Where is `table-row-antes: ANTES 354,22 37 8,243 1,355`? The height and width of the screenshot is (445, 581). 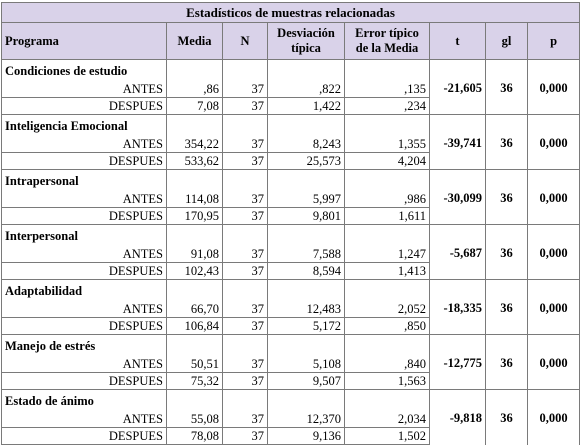 table-row-antes: ANTES 354,22 37 8,243 1,355 is located at coordinates (290, 144).